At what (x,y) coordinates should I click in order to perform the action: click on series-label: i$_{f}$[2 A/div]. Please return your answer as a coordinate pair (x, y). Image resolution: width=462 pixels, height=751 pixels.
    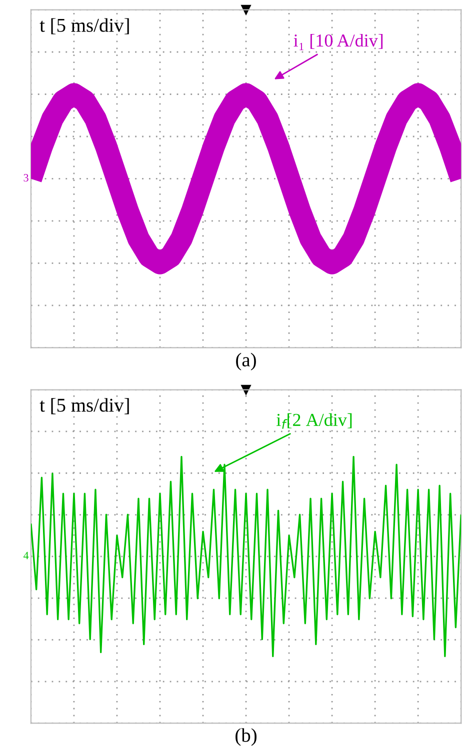
    Looking at the image, I should click on (314, 421).